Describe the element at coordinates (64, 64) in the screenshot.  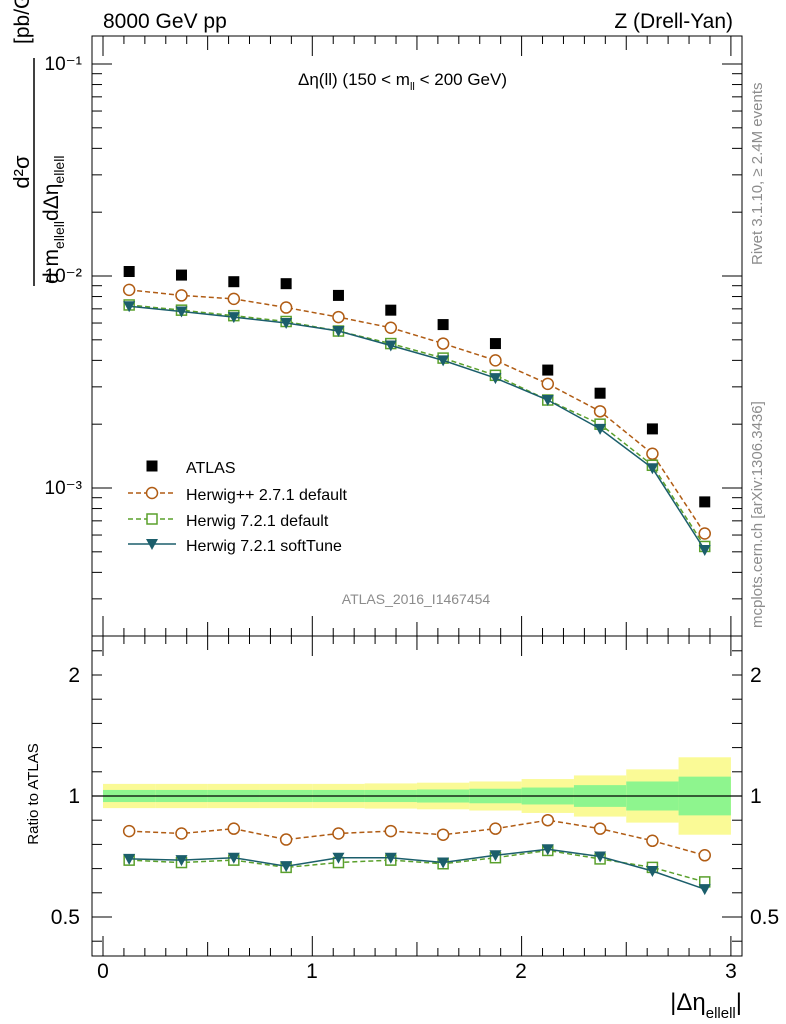
I see `y-tick-label-0: 10⁻¹` at that location.